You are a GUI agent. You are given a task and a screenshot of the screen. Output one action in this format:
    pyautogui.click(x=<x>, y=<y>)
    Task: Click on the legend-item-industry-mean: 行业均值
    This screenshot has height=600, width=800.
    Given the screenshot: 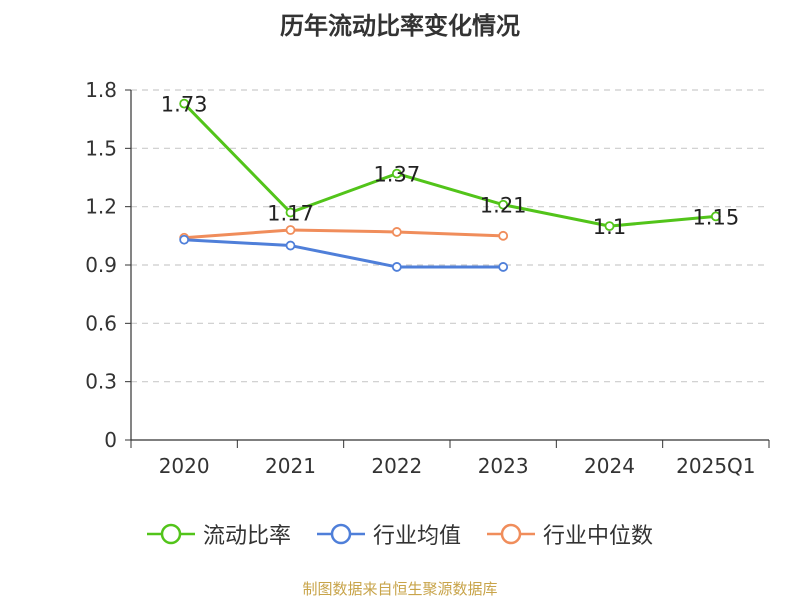 What is the action you would take?
    pyautogui.click(x=388, y=534)
    